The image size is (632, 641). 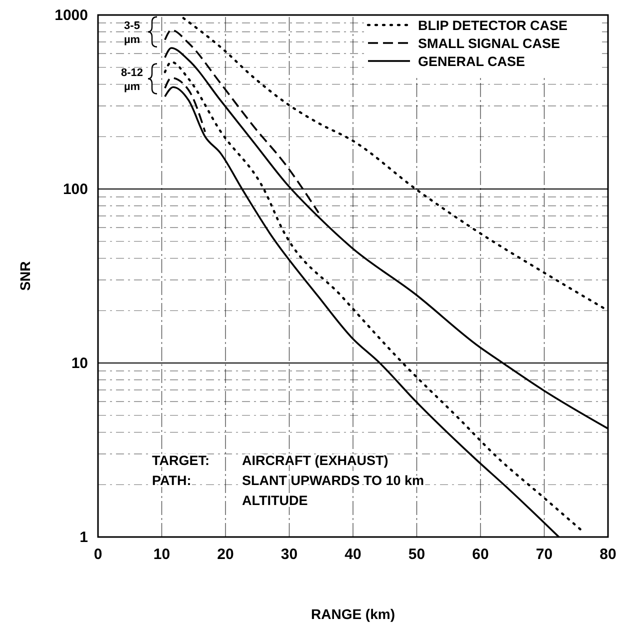 What do you see at coordinates (288, 490) in the screenshot?
I see `text: PATH: SLANT UPWARDS TO 10 km ALTITUDE` at bounding box center [288, 490].